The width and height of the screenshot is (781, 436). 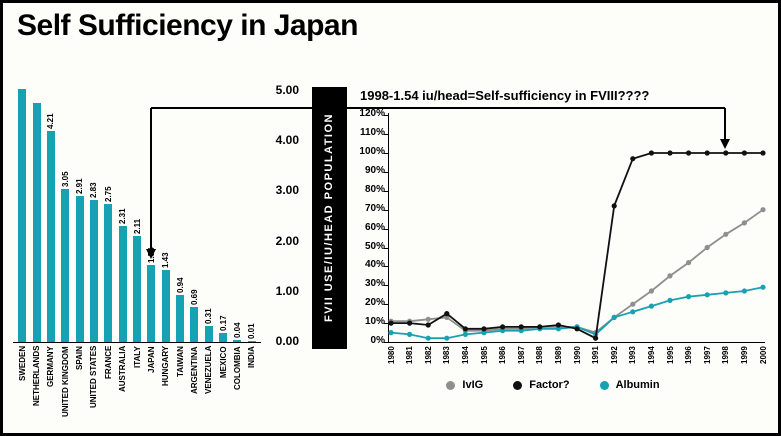 I want to click on legend-marker-albumin, so click(x=604, y=385).